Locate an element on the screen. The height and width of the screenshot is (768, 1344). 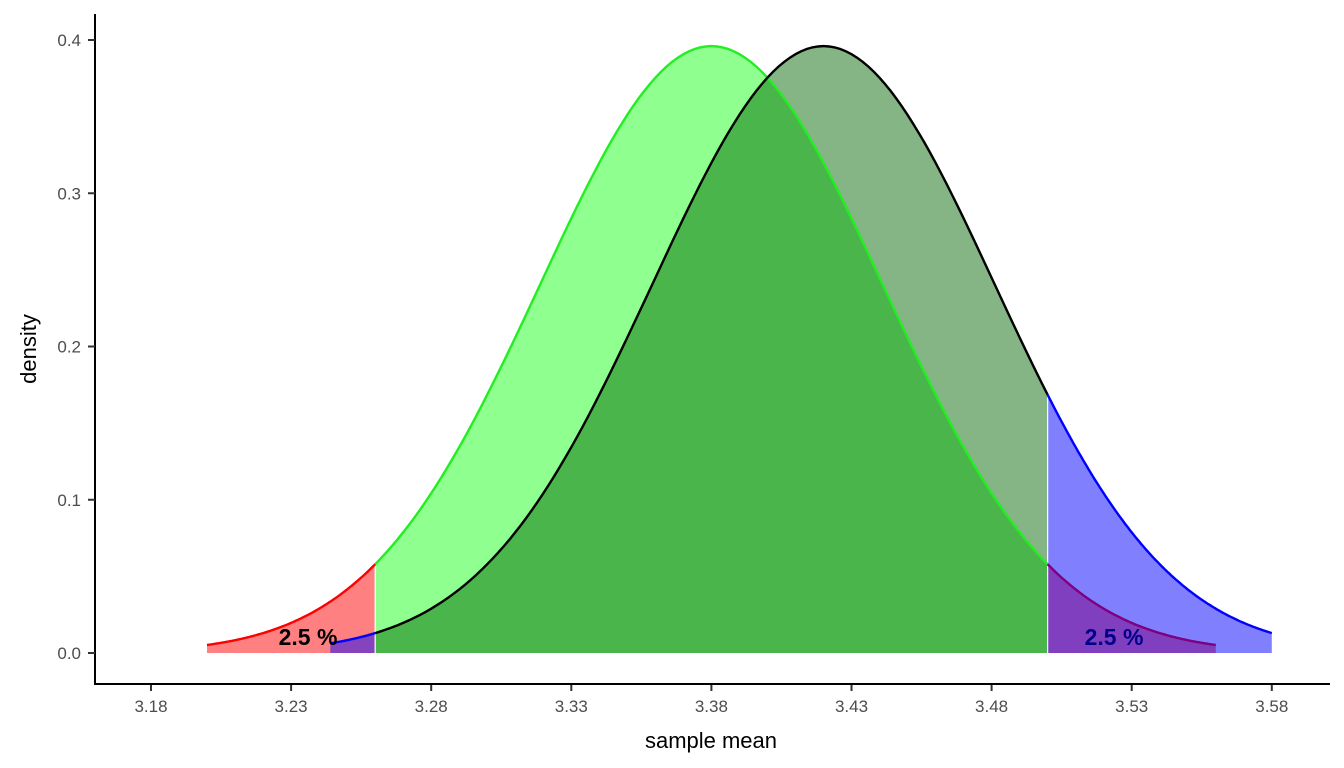
x-axis-title: sample mean is located at coordinates (711, 740).